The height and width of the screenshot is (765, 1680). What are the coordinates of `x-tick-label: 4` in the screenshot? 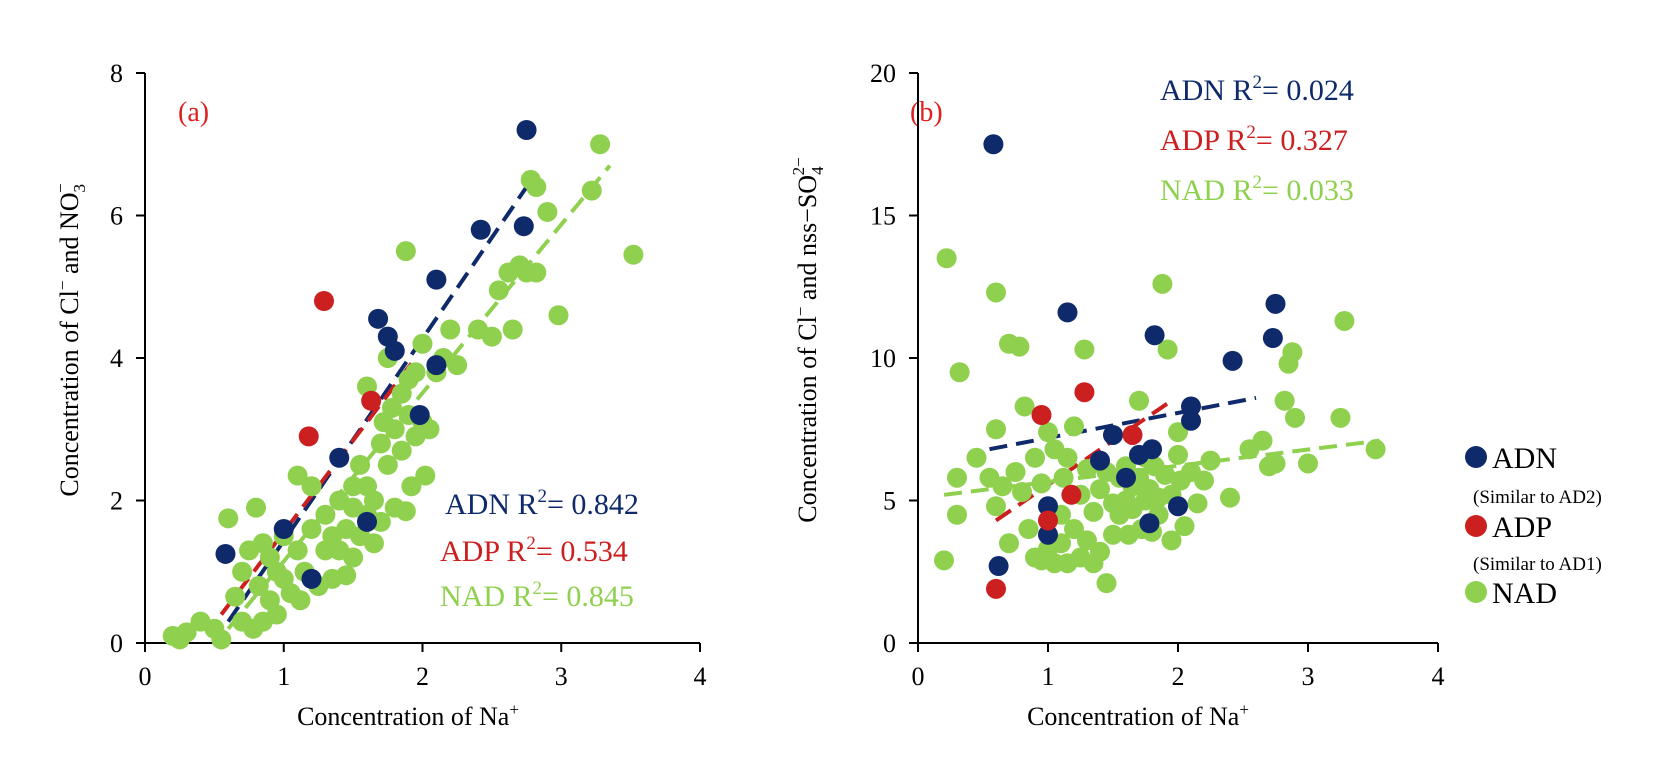 It's located at (700, 676).